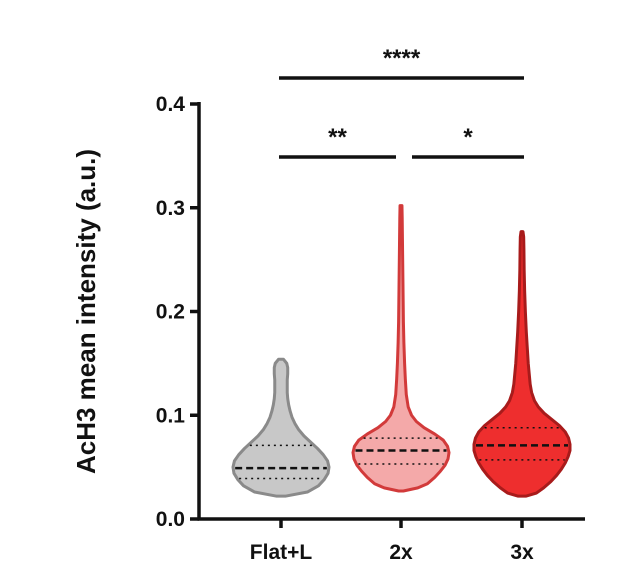 This screenshot has height=582, width=639. Describe the element at coordinates (170, 519) in the screenshot. I see `y-tick-label: 0.0` at that location.